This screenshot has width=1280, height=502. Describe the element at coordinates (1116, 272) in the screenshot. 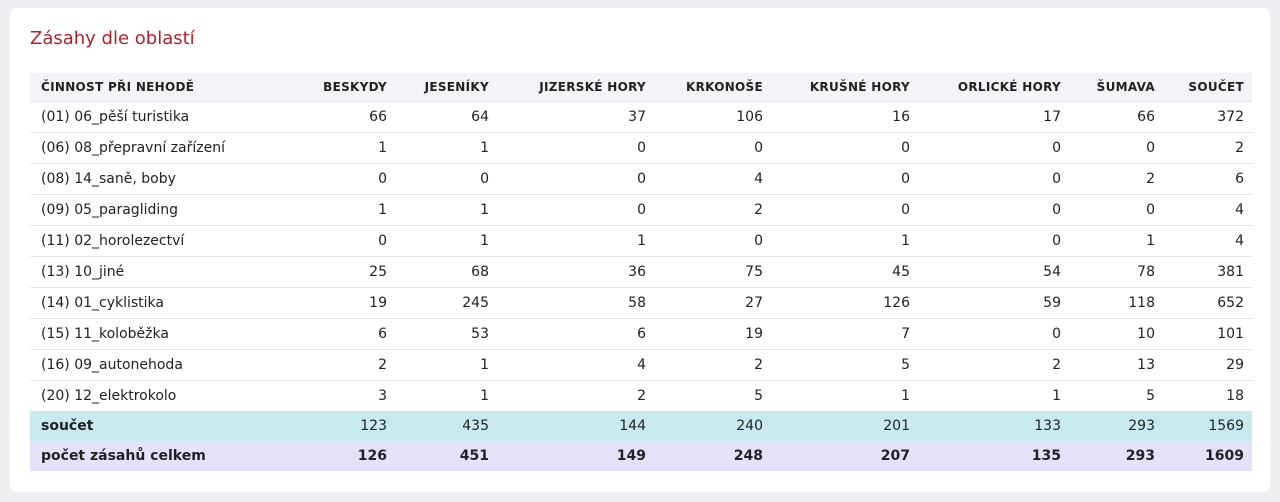

I see `cell: 78` at that location.